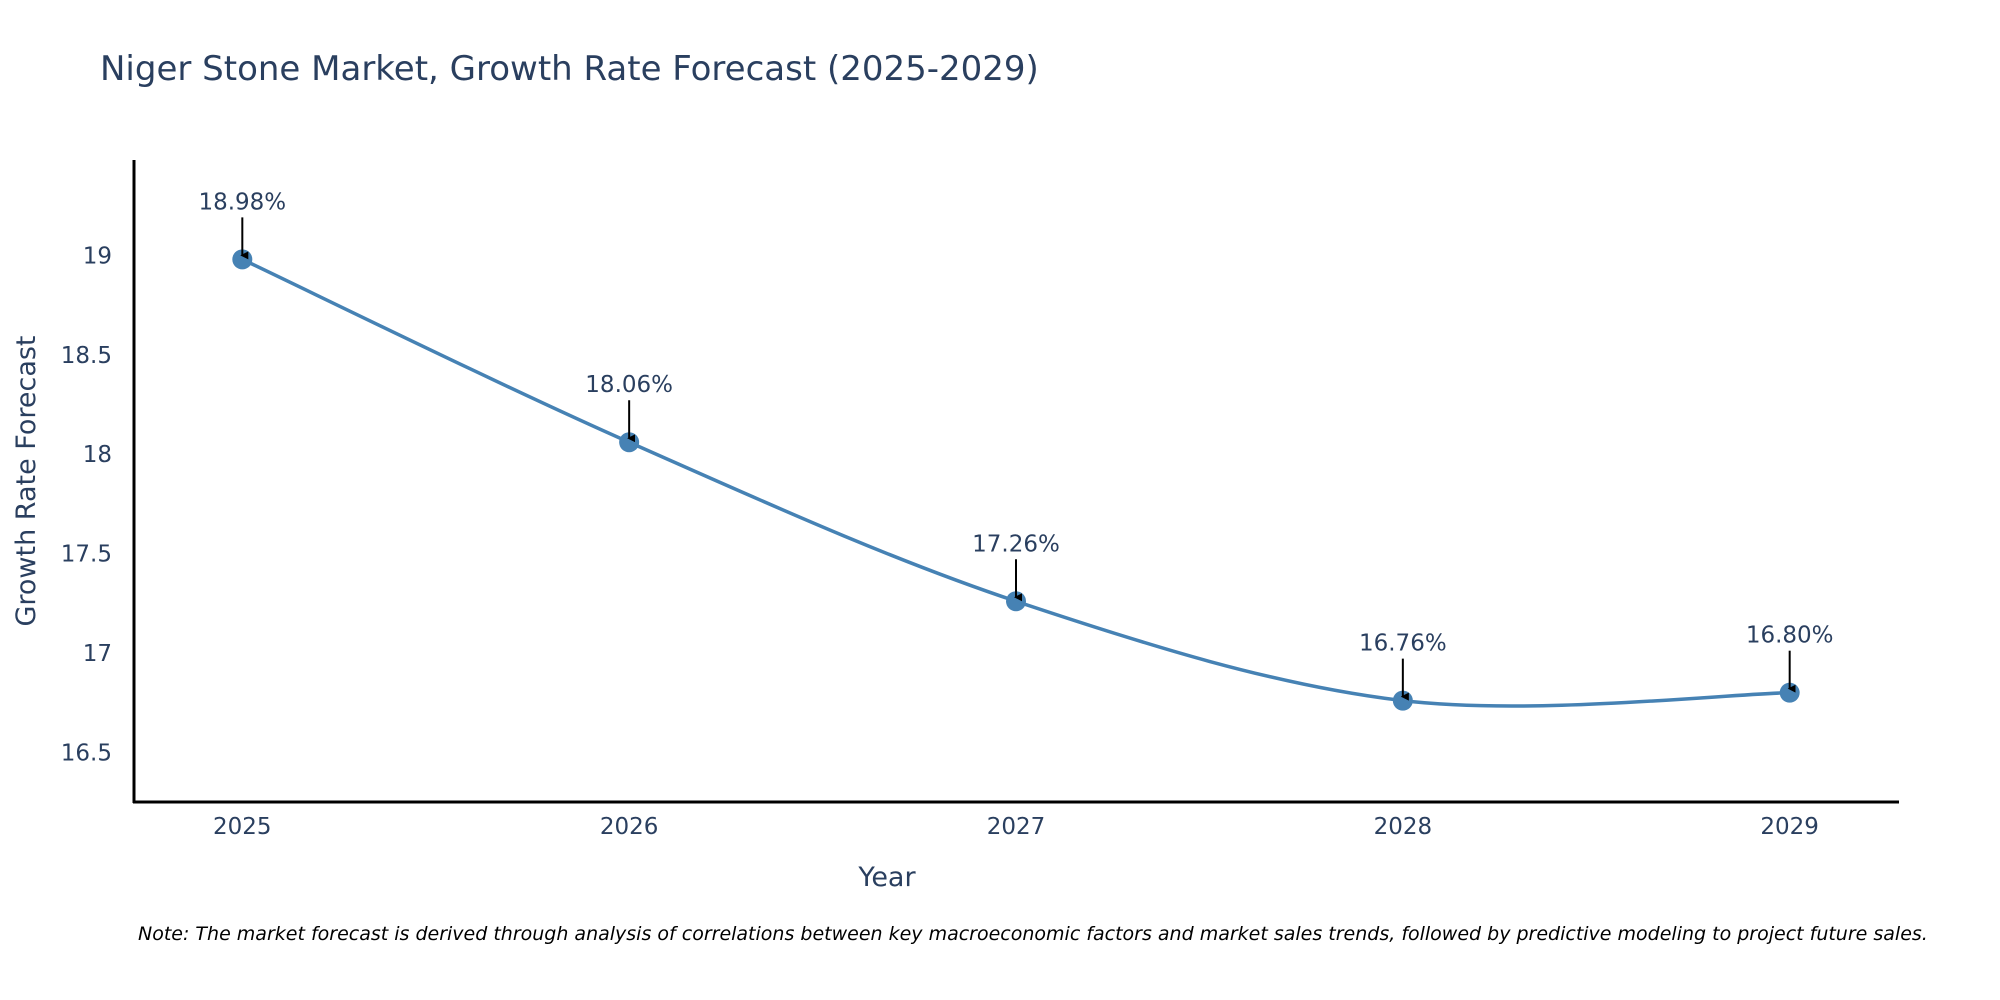  I want to click on x-axis-ticks: 2025 2026 2027 2028 2029, so click(1016, 827).